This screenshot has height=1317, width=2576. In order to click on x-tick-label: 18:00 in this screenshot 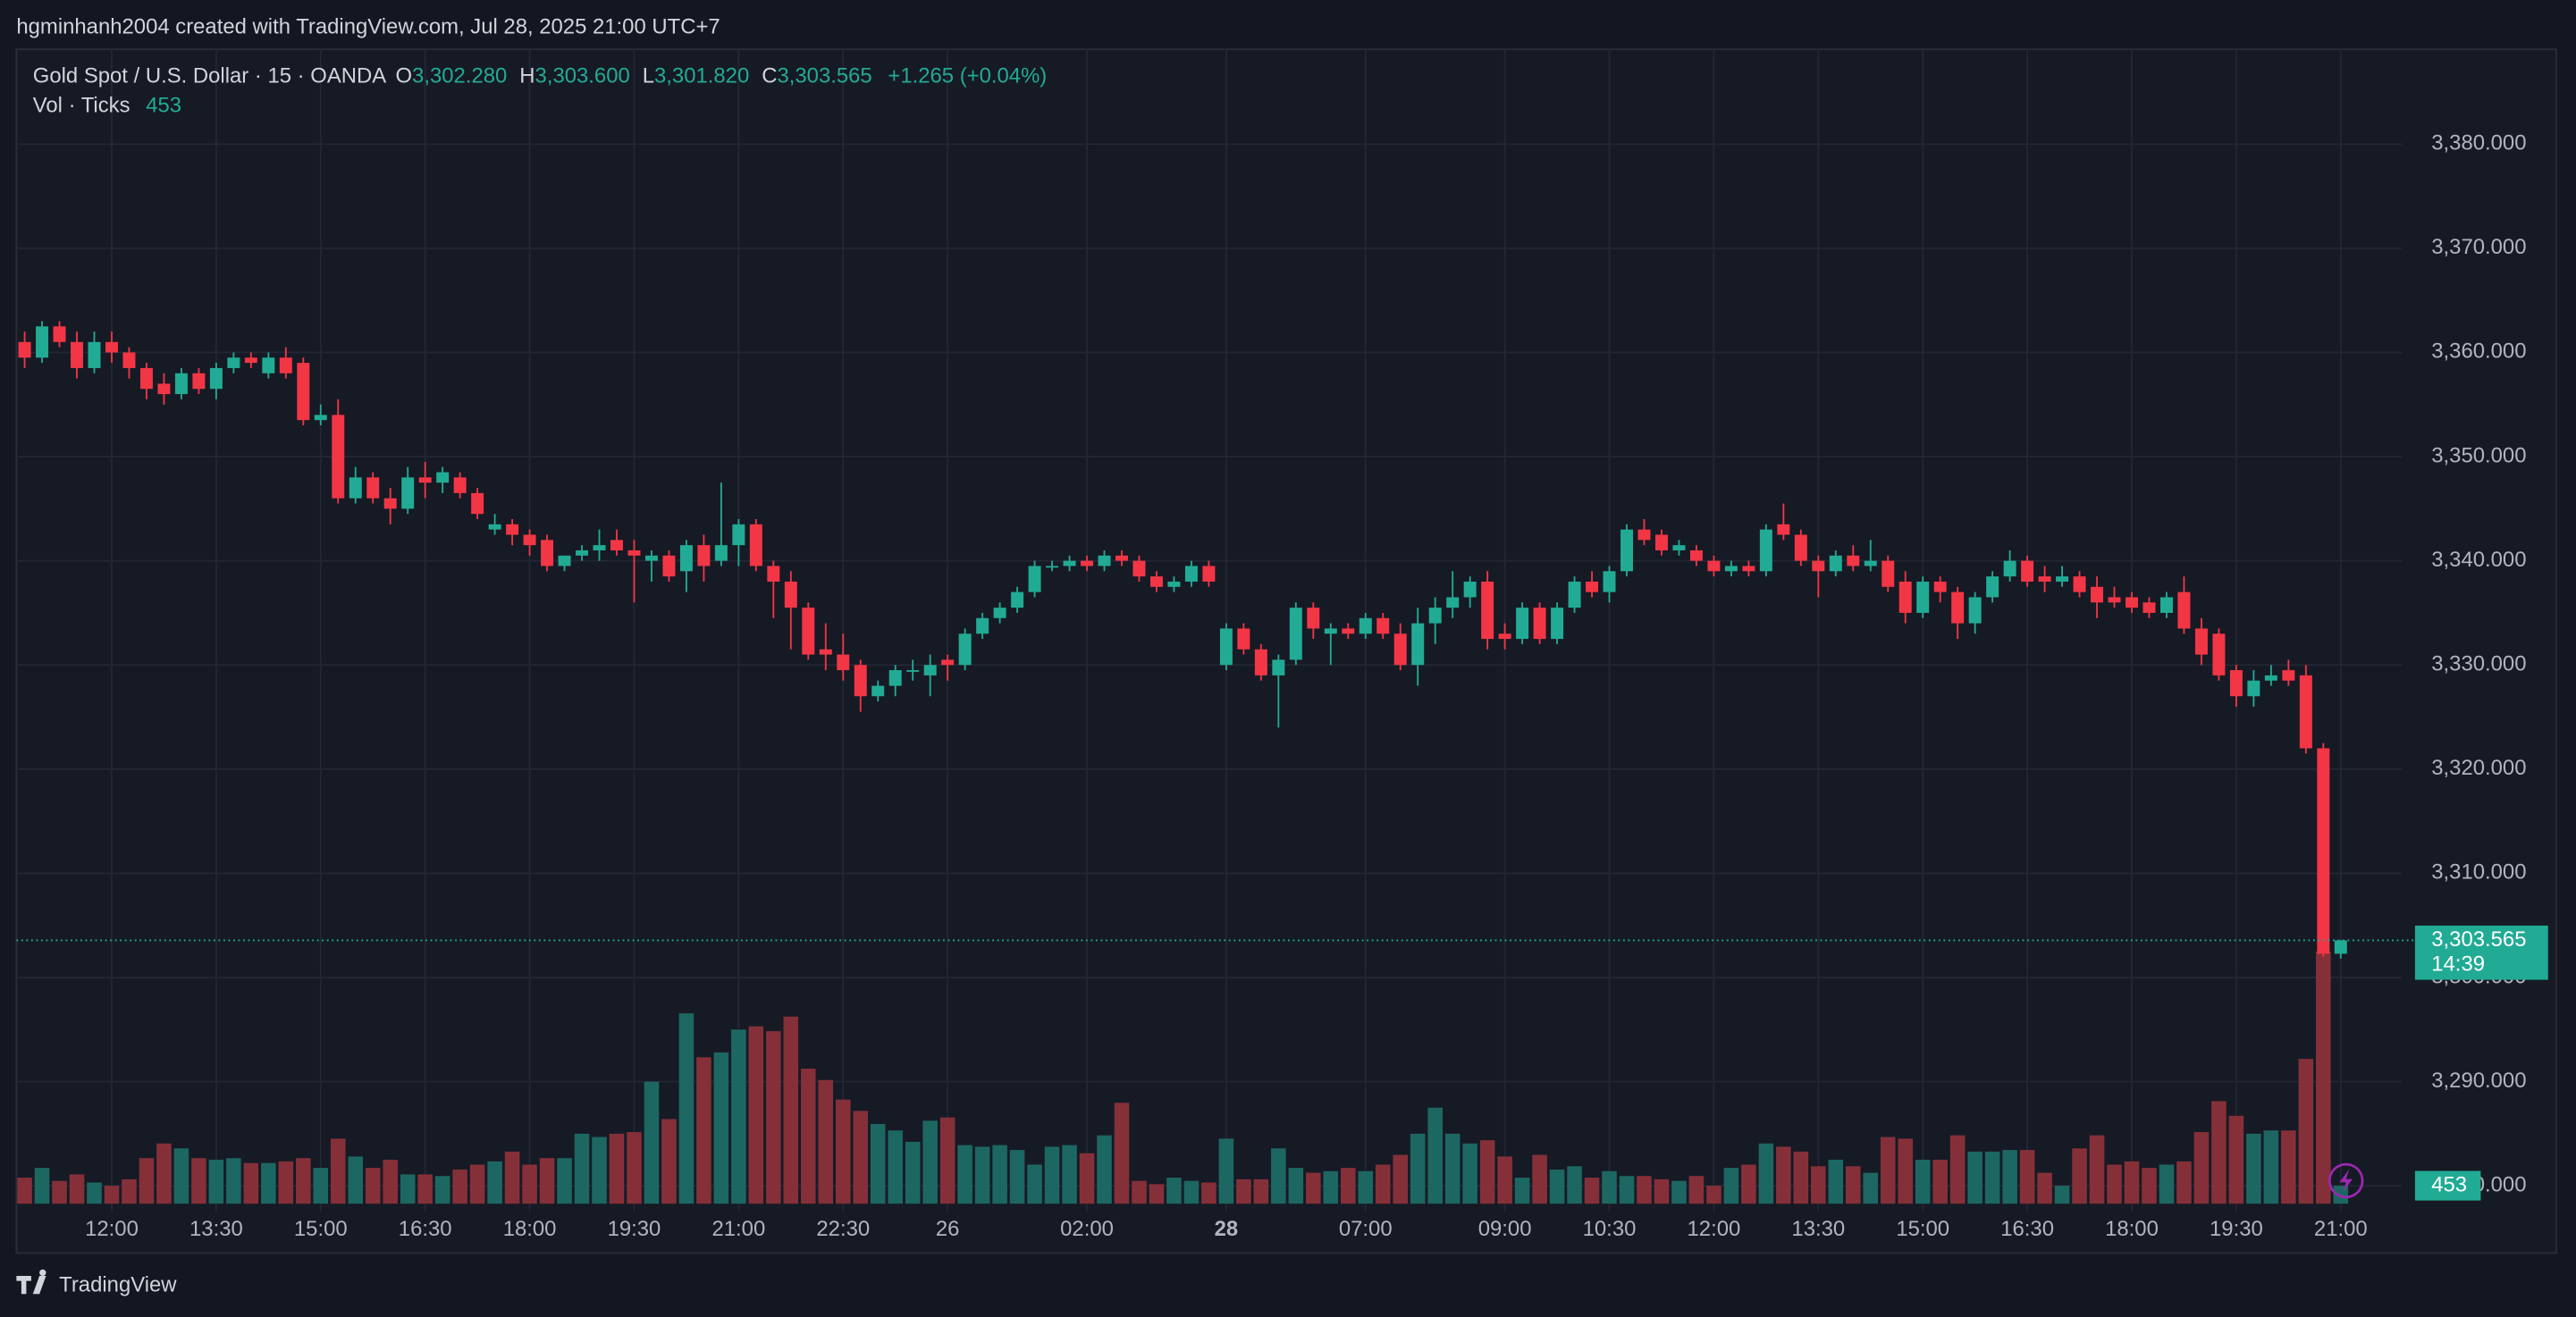, I will do `click(530, 1229)`.